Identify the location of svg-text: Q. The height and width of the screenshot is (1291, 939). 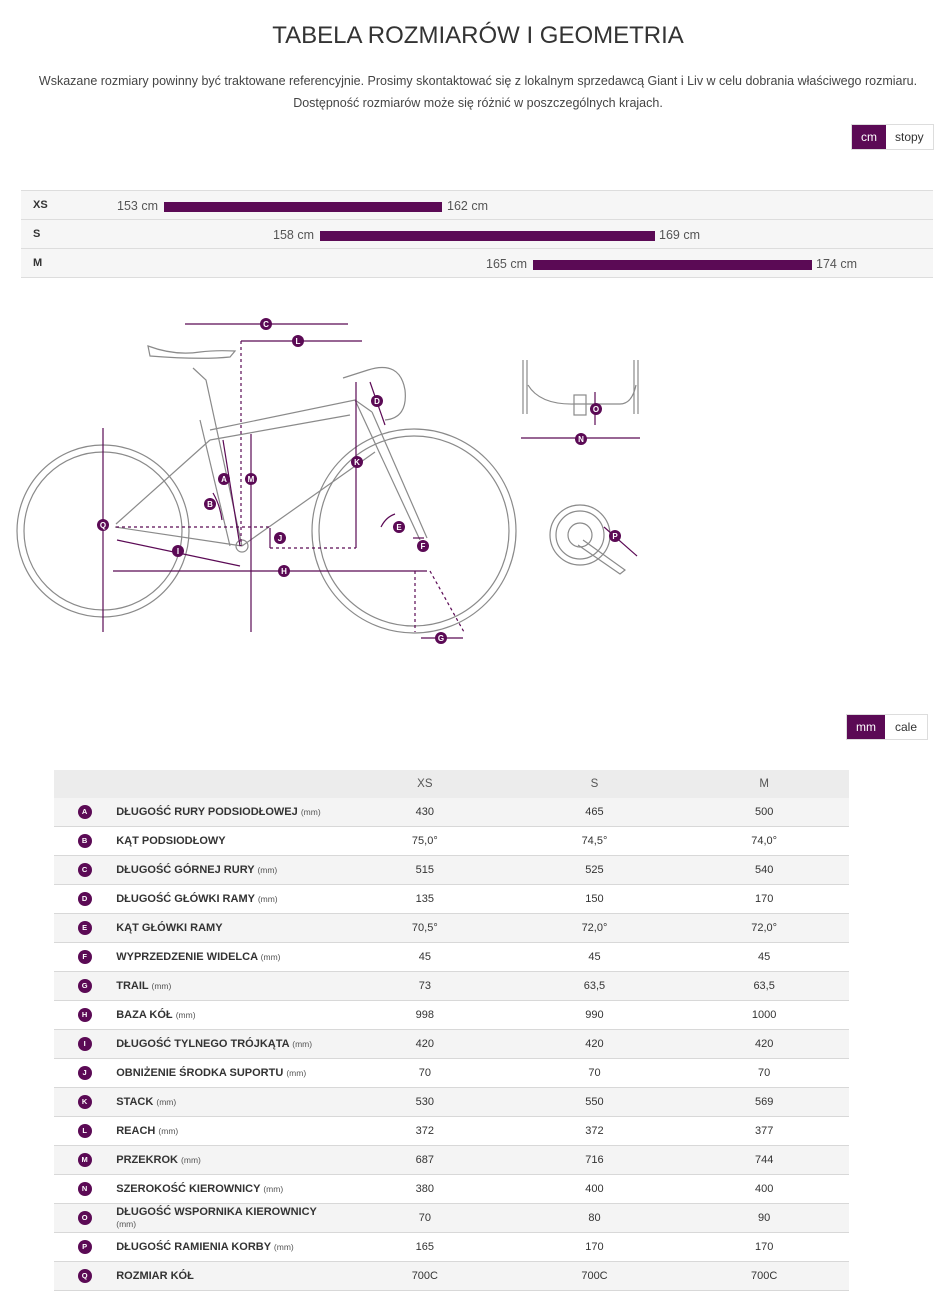
(103, 525).